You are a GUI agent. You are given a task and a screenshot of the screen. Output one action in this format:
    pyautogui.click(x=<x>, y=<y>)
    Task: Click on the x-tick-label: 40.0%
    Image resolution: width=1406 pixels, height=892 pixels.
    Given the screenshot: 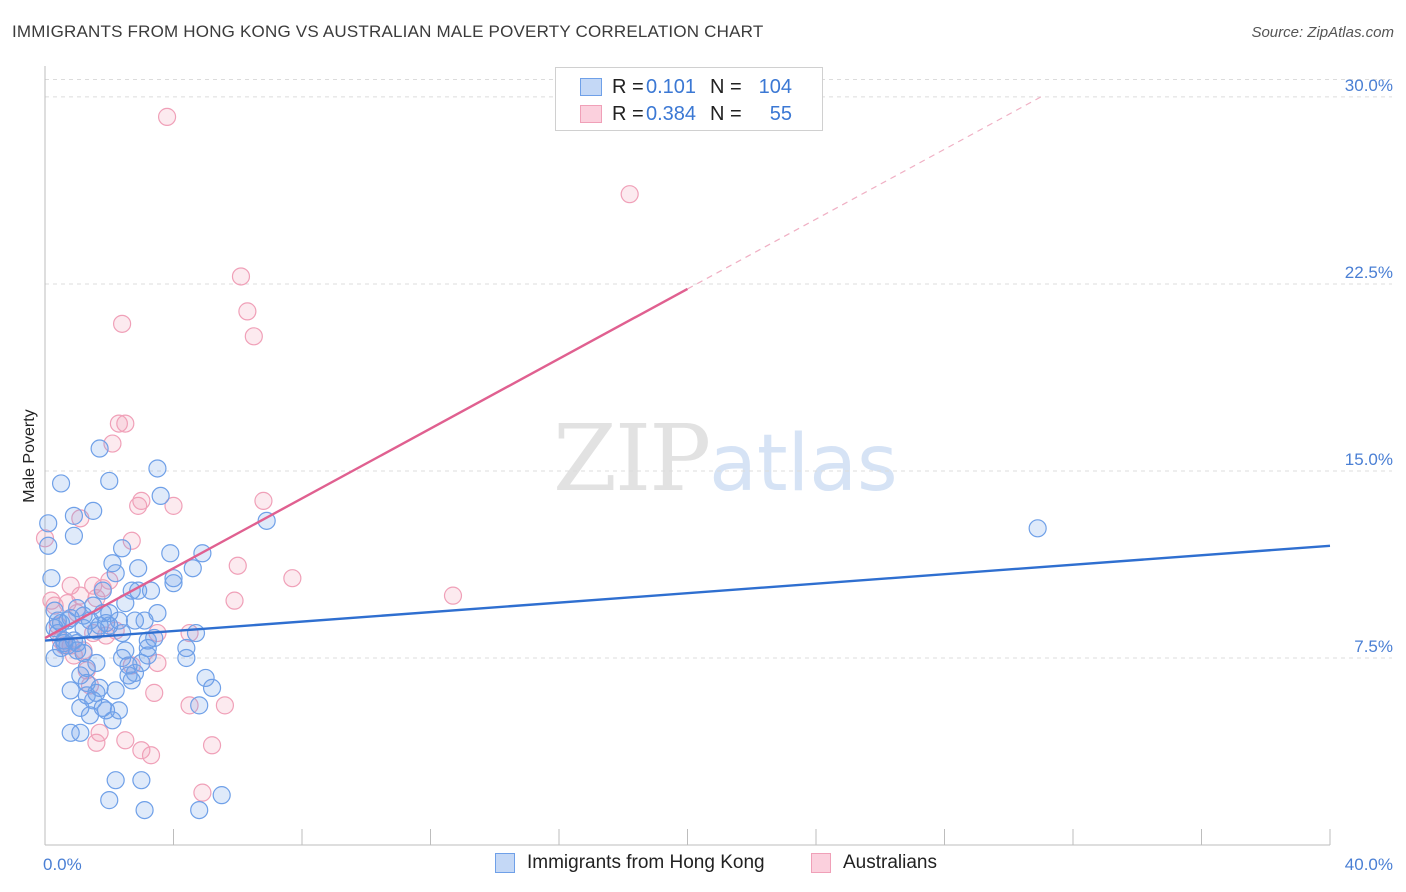 What is the action you would take?
    pyautogui.click(x=1369, y=864)
    